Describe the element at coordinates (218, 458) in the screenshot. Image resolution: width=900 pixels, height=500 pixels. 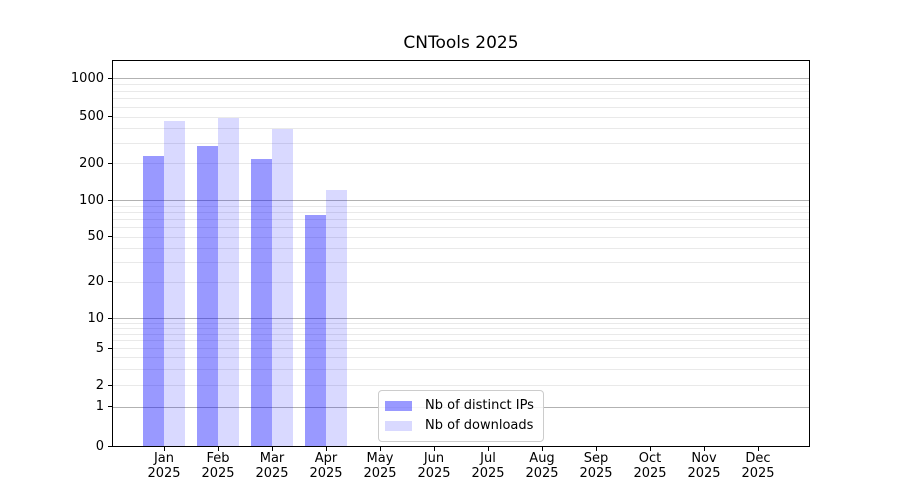
I see `x-tick-label-month: Feb` at that location.